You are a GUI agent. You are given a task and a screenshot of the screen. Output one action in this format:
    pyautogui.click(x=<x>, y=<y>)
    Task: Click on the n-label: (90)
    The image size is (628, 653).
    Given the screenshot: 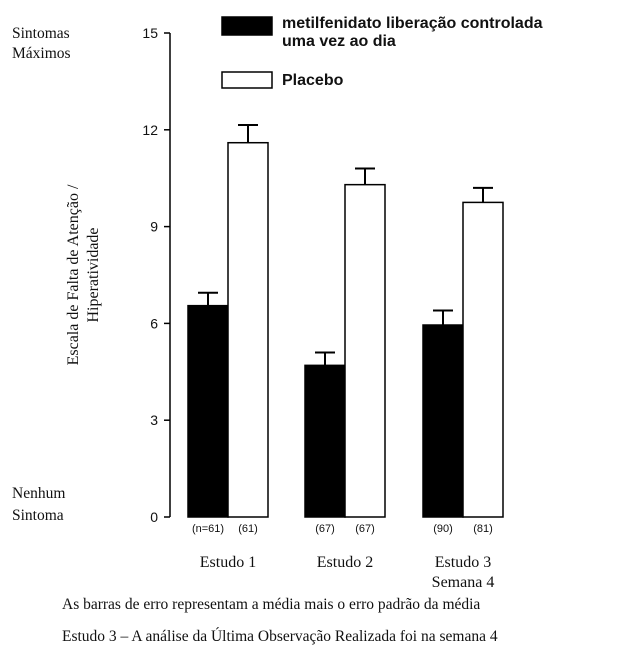 What is the action you would take?
    pyautogui.click(x=443, y=529)
    